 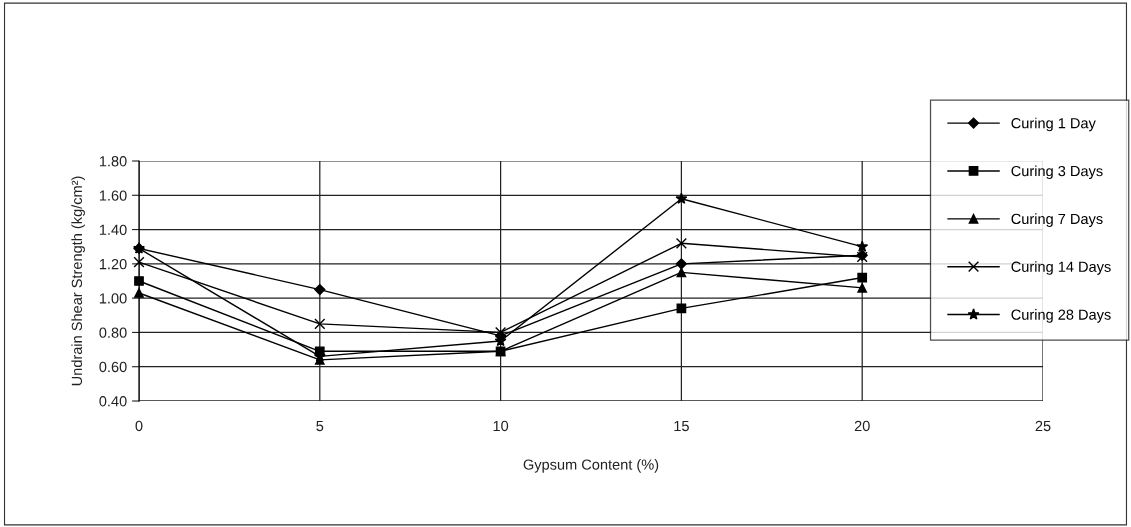 I want to click on legend-label: Curing 7 Days, so click(x=1057, y=220).